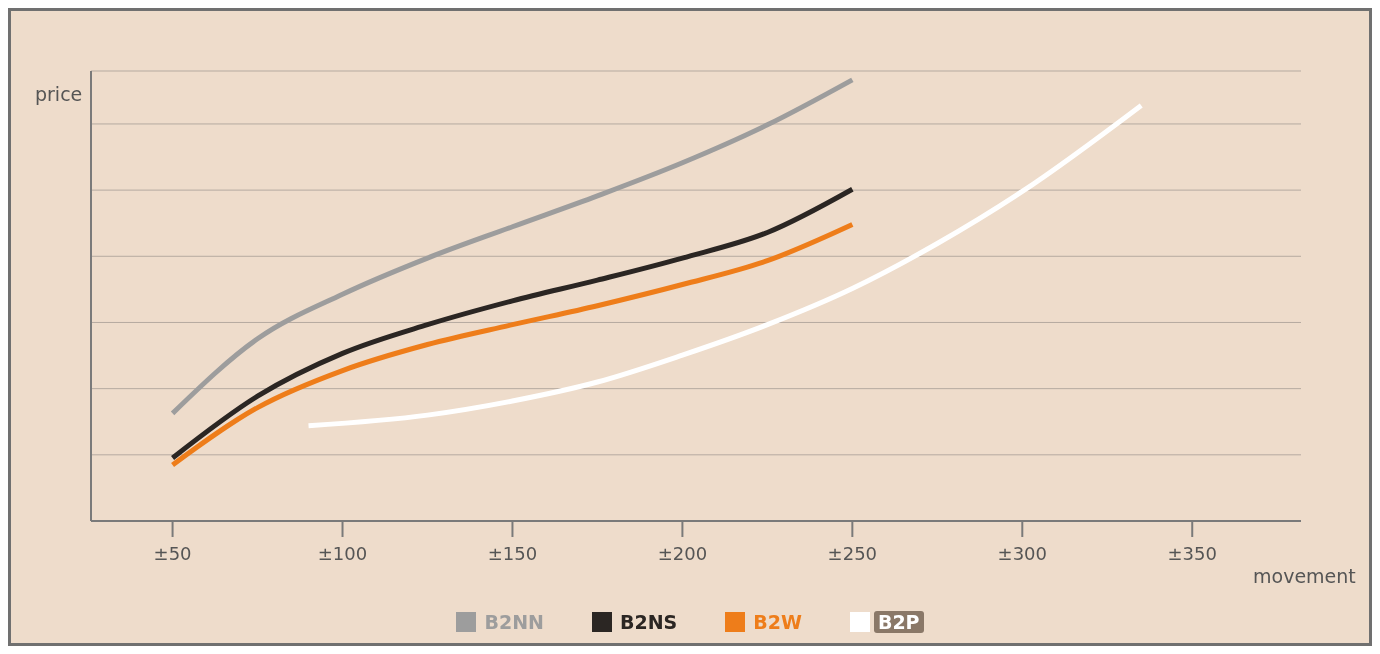  What do you see at coordinates (648, 622) in the screenshot?
I see `legend-label: B2NS` at bounding box center [648, 622].